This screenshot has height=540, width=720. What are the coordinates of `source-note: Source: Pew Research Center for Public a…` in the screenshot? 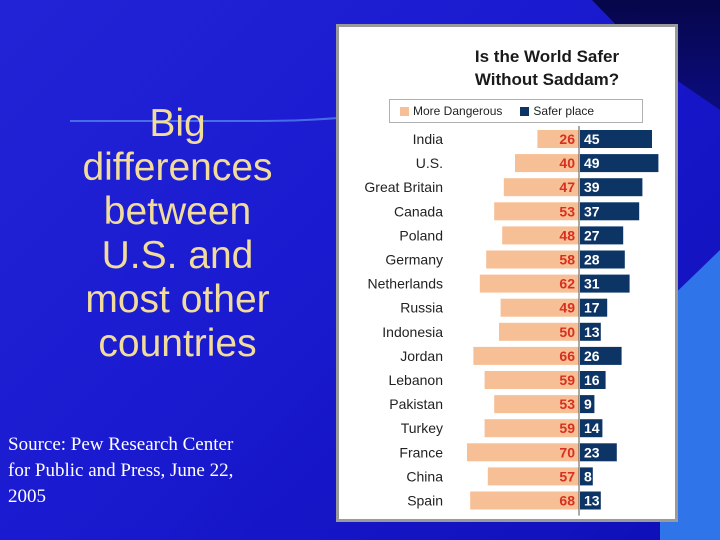 It's located at (158, 471).